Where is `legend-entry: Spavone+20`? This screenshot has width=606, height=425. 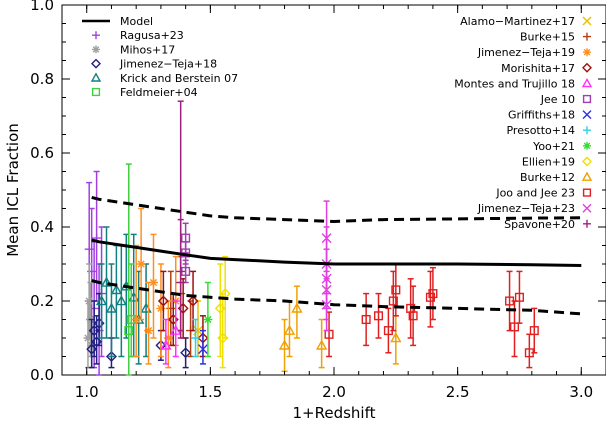
legend-entry: Spavone+20 is located at coordinates (547, 224).